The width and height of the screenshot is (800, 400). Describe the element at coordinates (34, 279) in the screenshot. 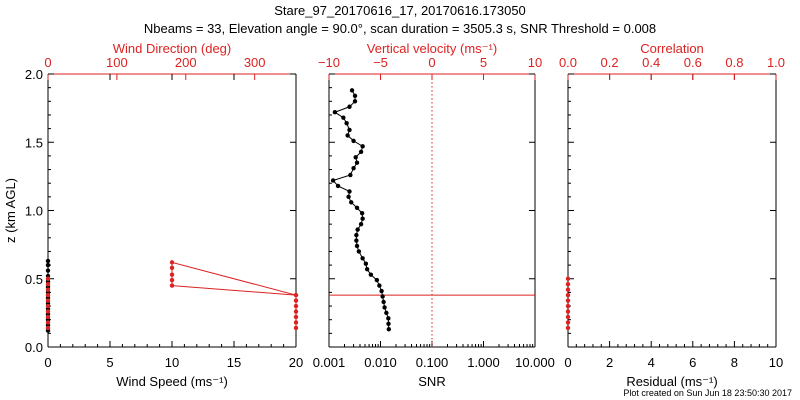

I see `y-tick-label: 0.5` at that location.